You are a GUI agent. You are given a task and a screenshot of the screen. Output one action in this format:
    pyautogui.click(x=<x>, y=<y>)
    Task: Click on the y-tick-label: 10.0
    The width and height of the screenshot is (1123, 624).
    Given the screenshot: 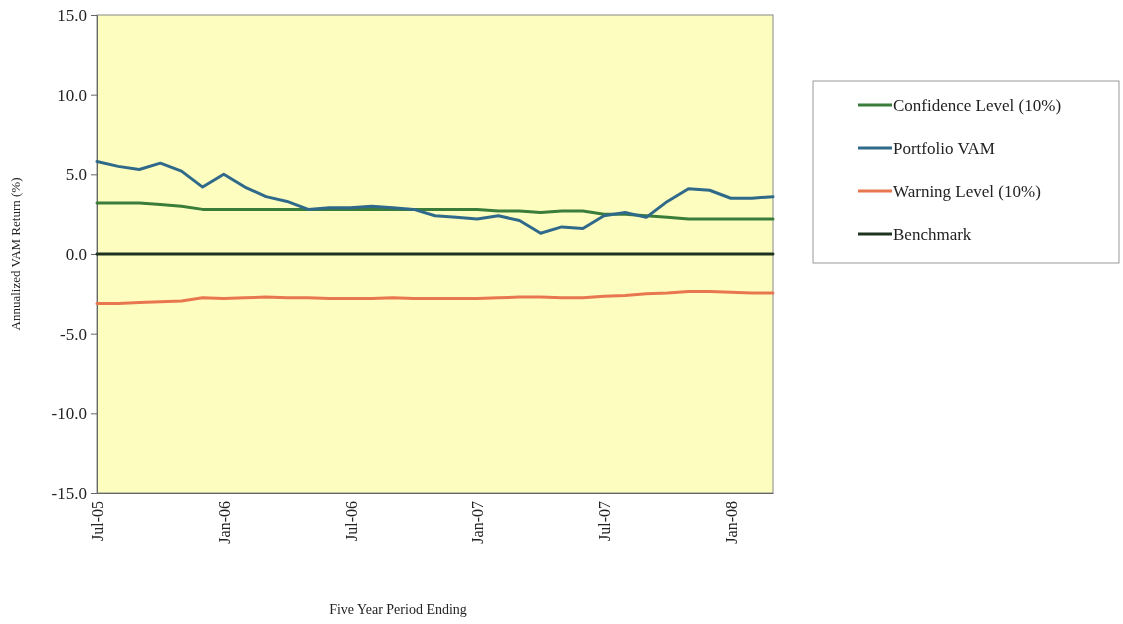 What is the action you would take?
    pyautogui.click(x=72, y=95)
    